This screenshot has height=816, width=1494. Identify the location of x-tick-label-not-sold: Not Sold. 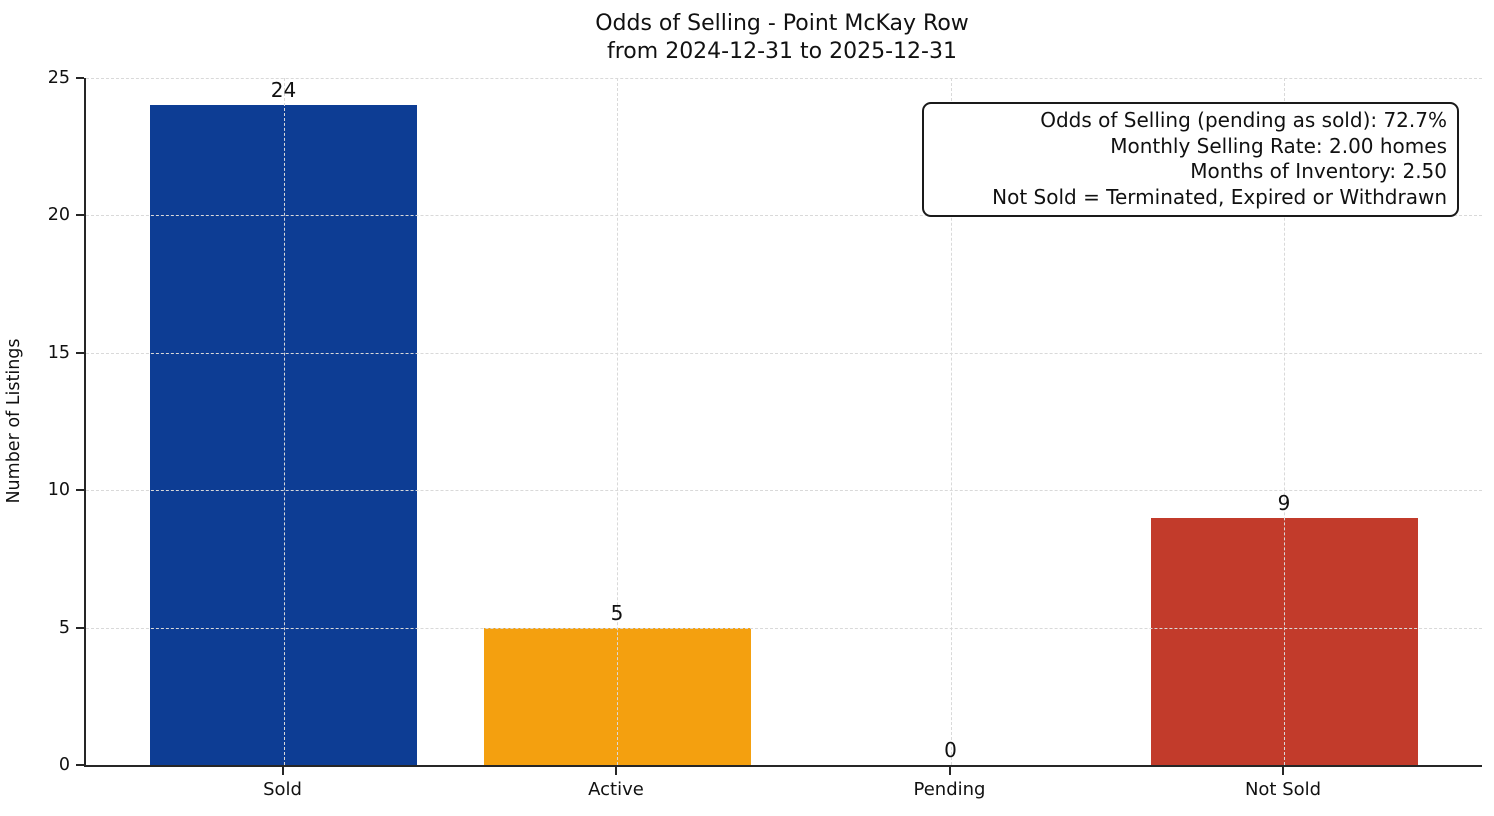
(1283, 789).